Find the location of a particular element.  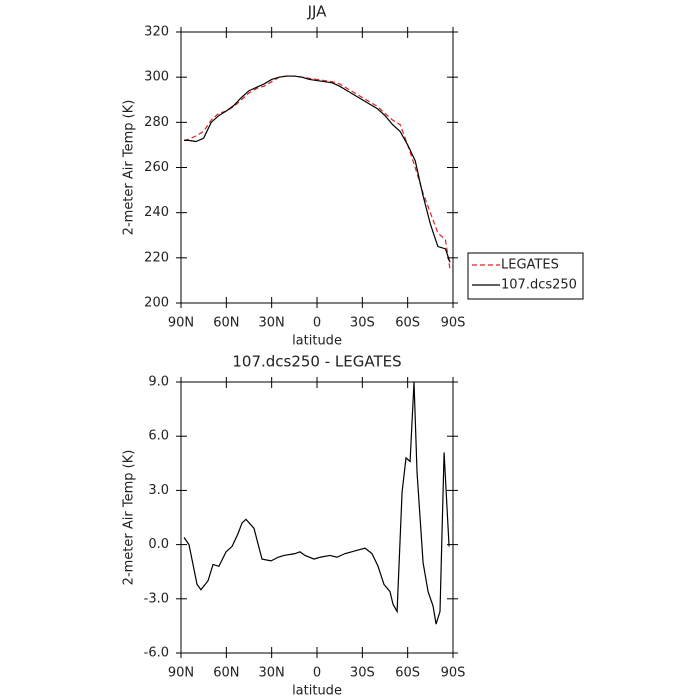

y-tick-label: -6.0 is located at coordinates (156, 653).